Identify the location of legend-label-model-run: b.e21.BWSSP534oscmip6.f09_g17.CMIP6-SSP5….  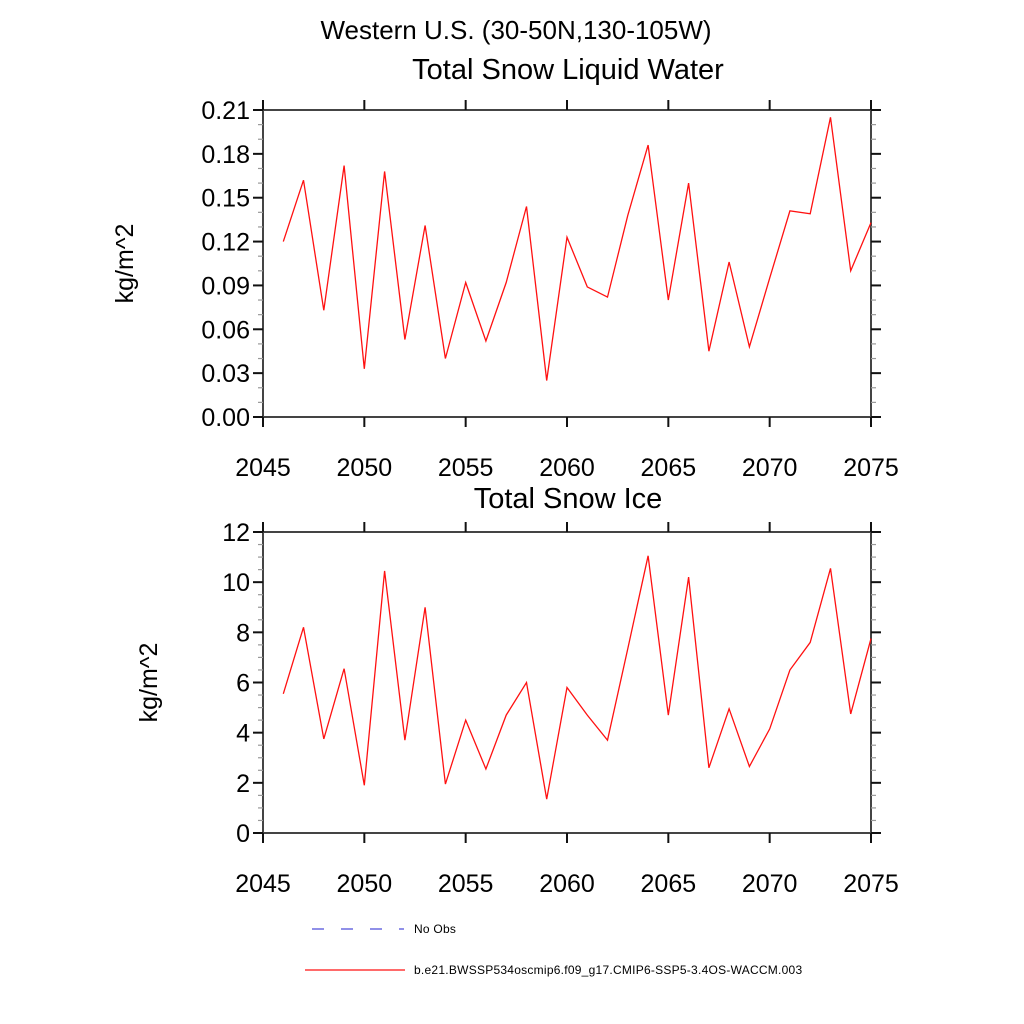
(608, 970).